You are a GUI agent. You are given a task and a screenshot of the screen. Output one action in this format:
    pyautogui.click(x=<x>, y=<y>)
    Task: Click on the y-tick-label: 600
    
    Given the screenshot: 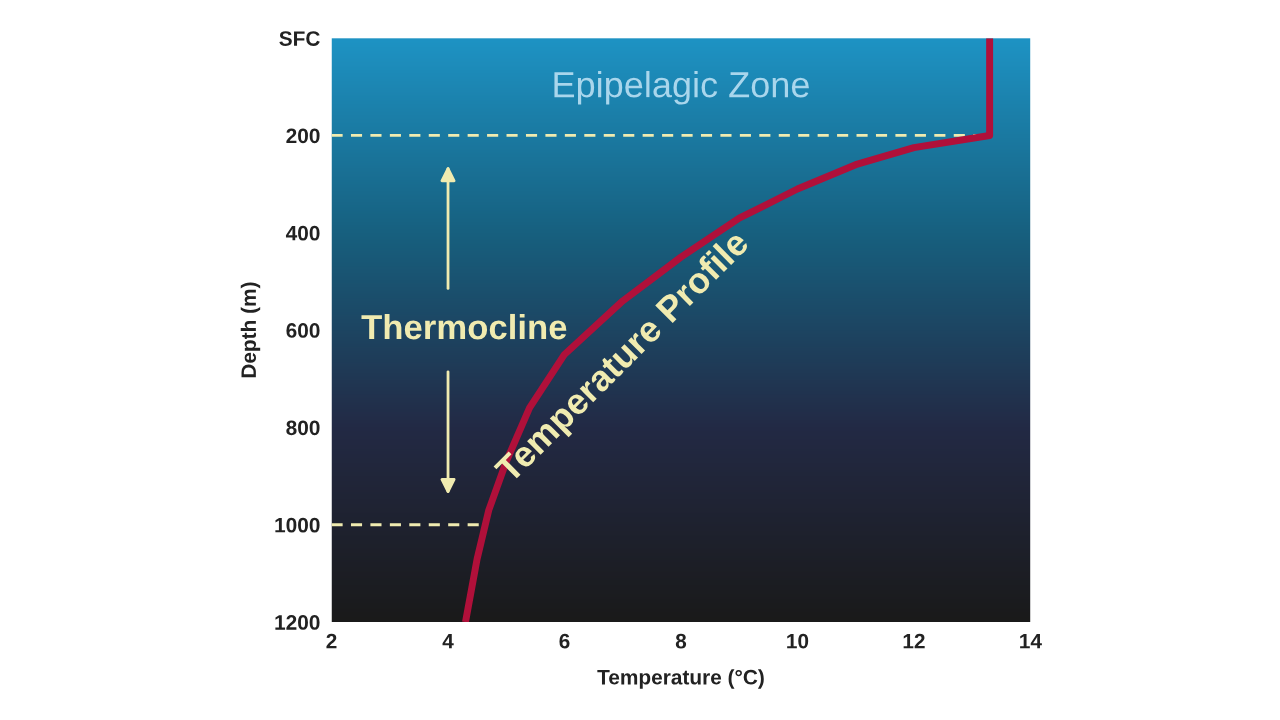 What is the action you would take?
    pyautogui.click(x=303, y=330)
    